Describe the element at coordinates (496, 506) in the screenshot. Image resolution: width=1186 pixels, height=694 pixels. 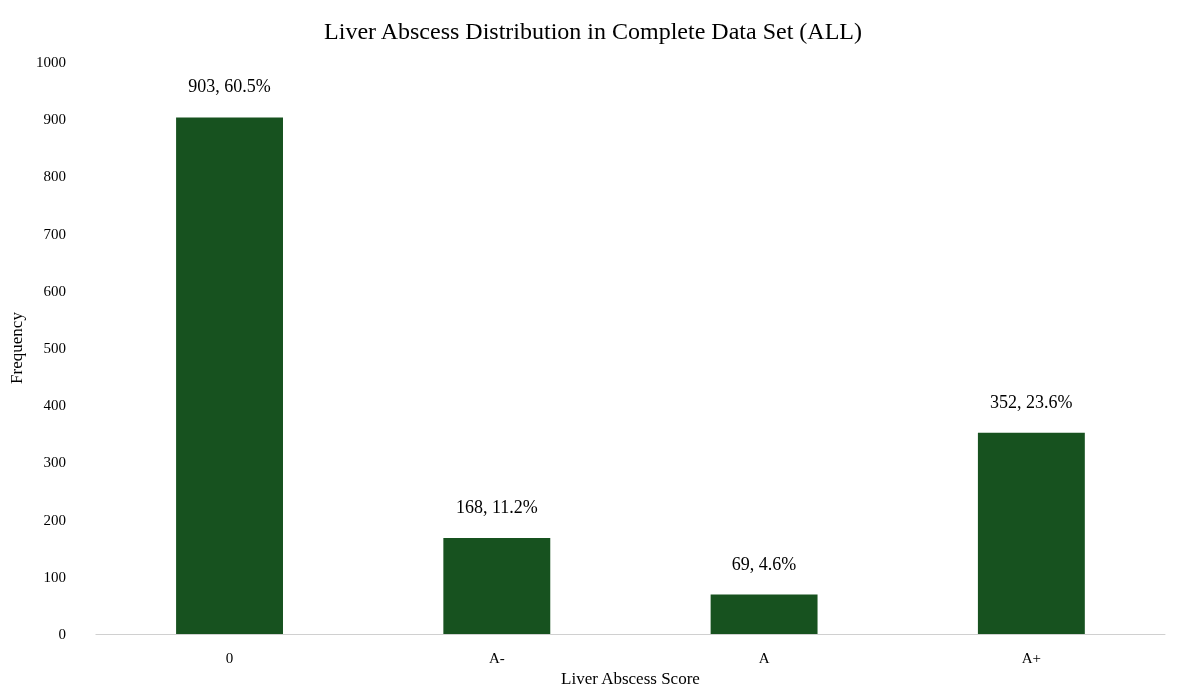
I see `data-label: 168, 11.2%` at that location.